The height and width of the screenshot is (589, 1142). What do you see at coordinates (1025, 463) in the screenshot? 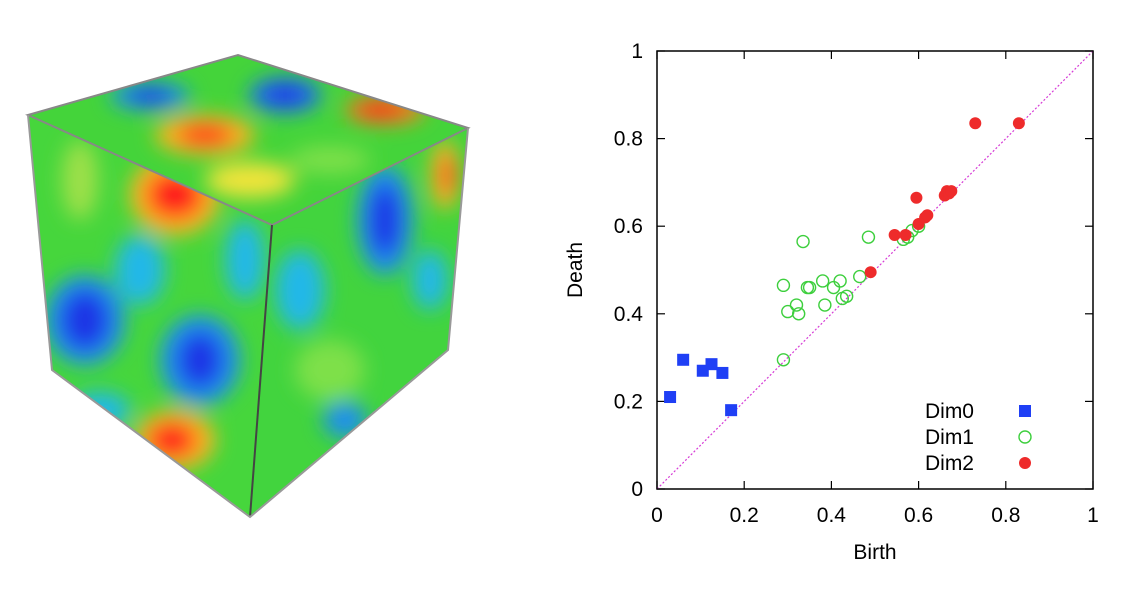
I see `legend-marker-dim2` at bounding box center [1025, 463].